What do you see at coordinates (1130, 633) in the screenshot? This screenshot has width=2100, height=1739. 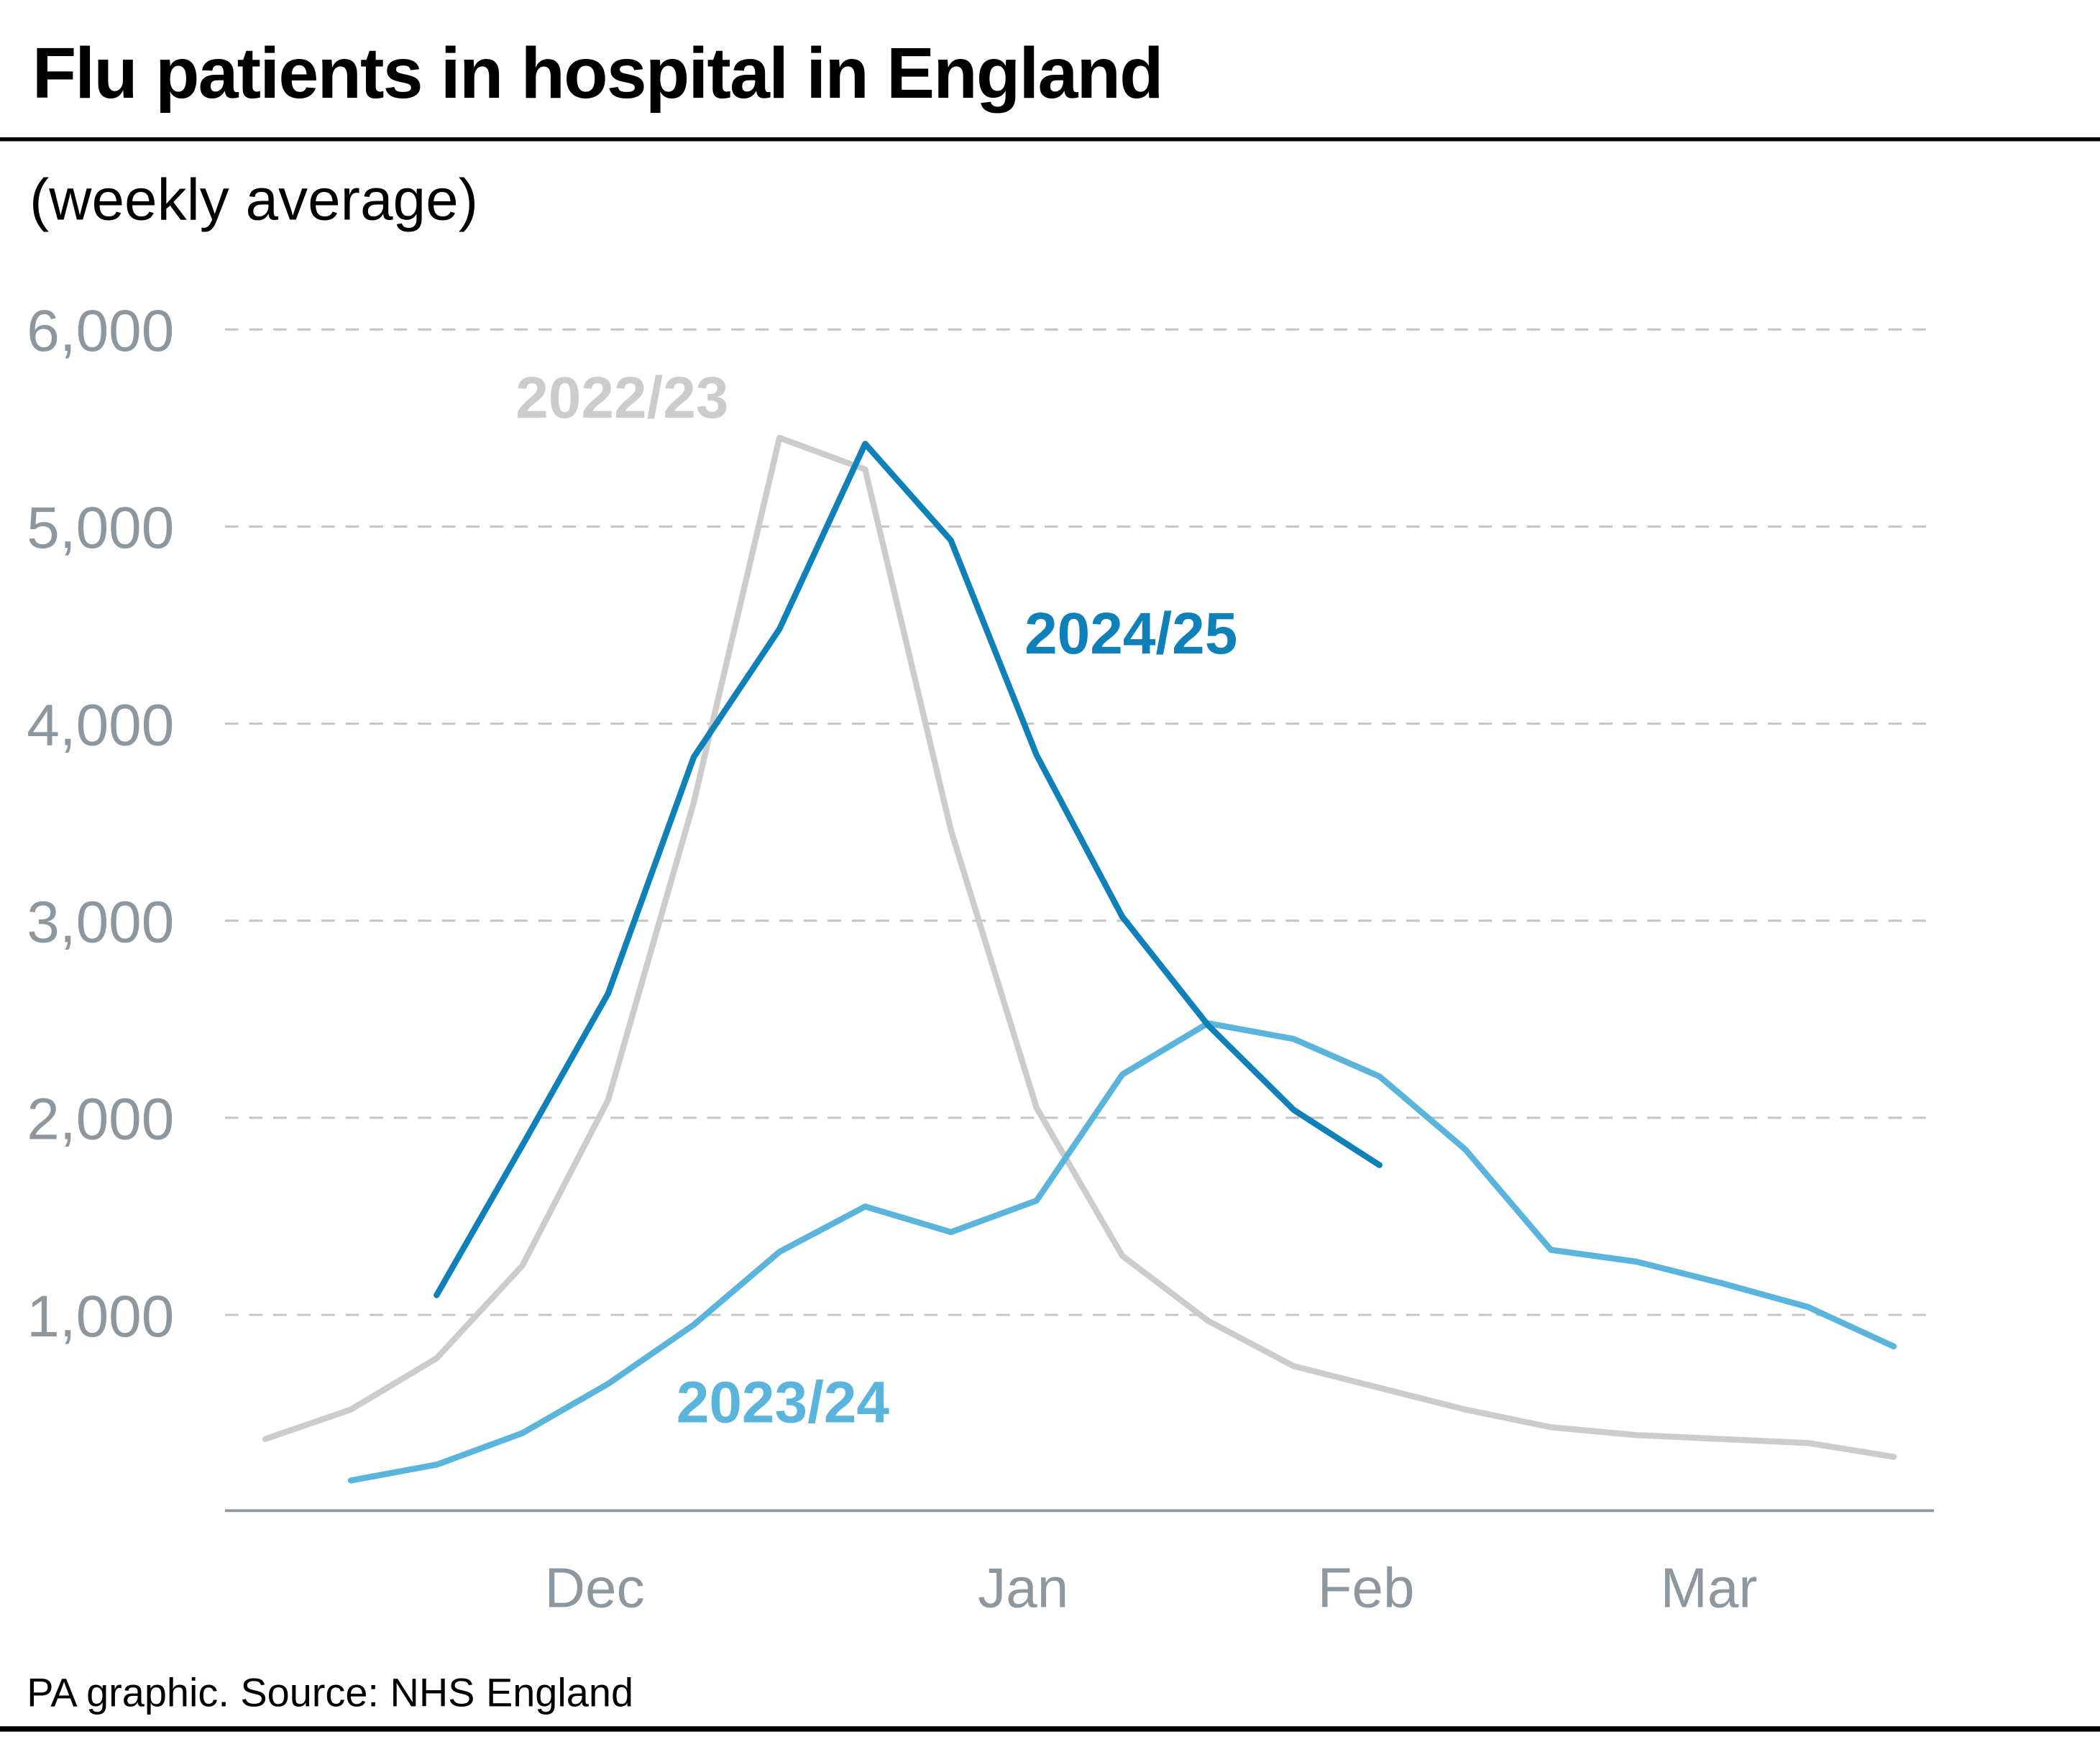 I see `series-label: 2024/25` at bounding box center [1130, 633].